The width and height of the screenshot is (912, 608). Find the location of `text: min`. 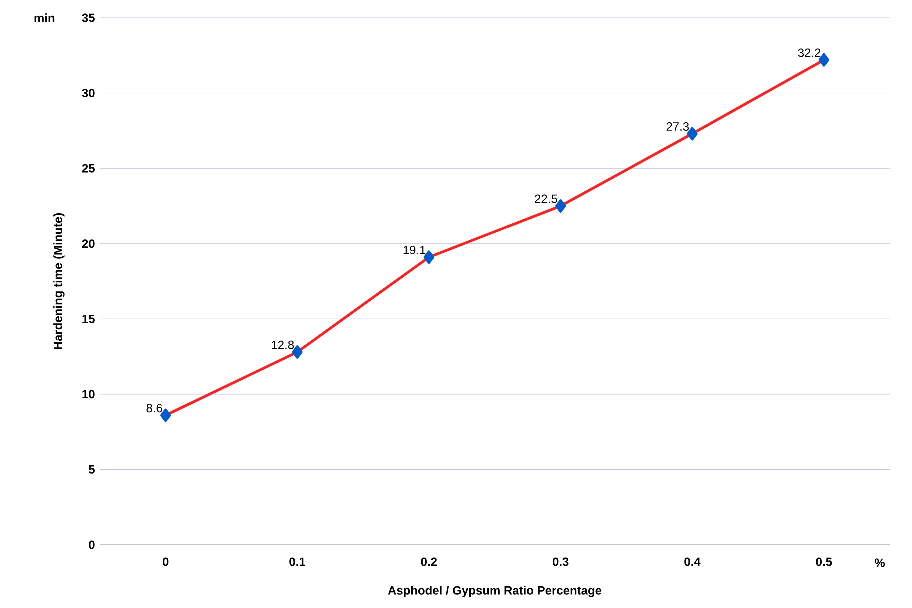

text: min is located at coordinates (44, 18).